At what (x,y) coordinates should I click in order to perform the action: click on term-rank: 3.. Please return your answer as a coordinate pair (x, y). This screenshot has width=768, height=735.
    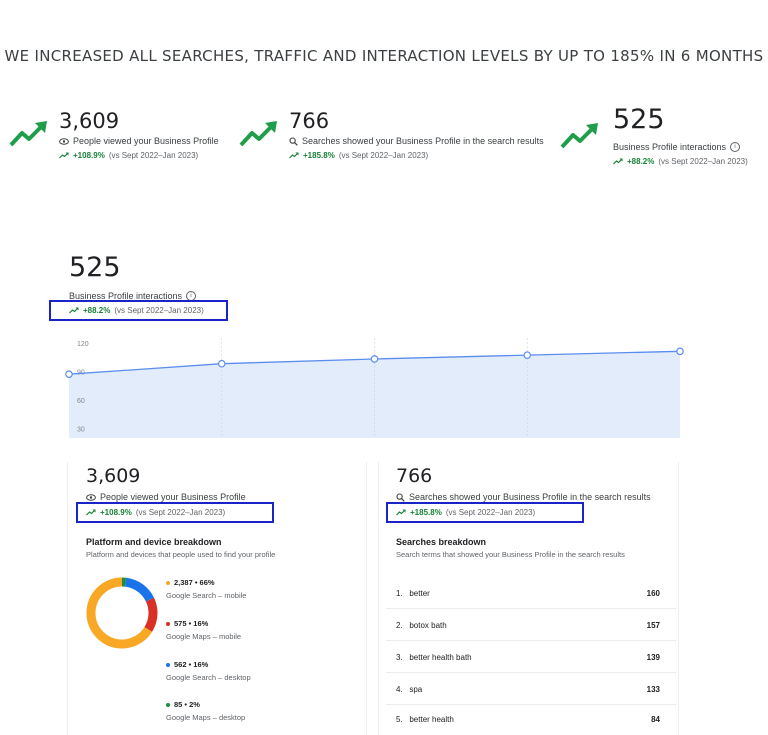
    Looking at the image, I should click on (399, 657).